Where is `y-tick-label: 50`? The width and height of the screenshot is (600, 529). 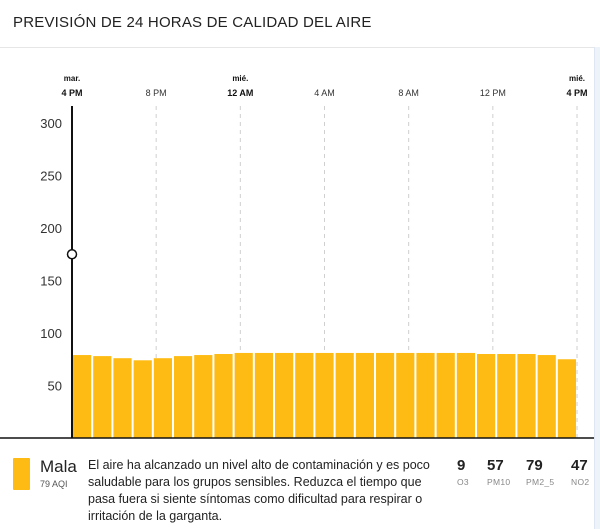
y-tick-label: 50 is located at coordinates (55, 386).